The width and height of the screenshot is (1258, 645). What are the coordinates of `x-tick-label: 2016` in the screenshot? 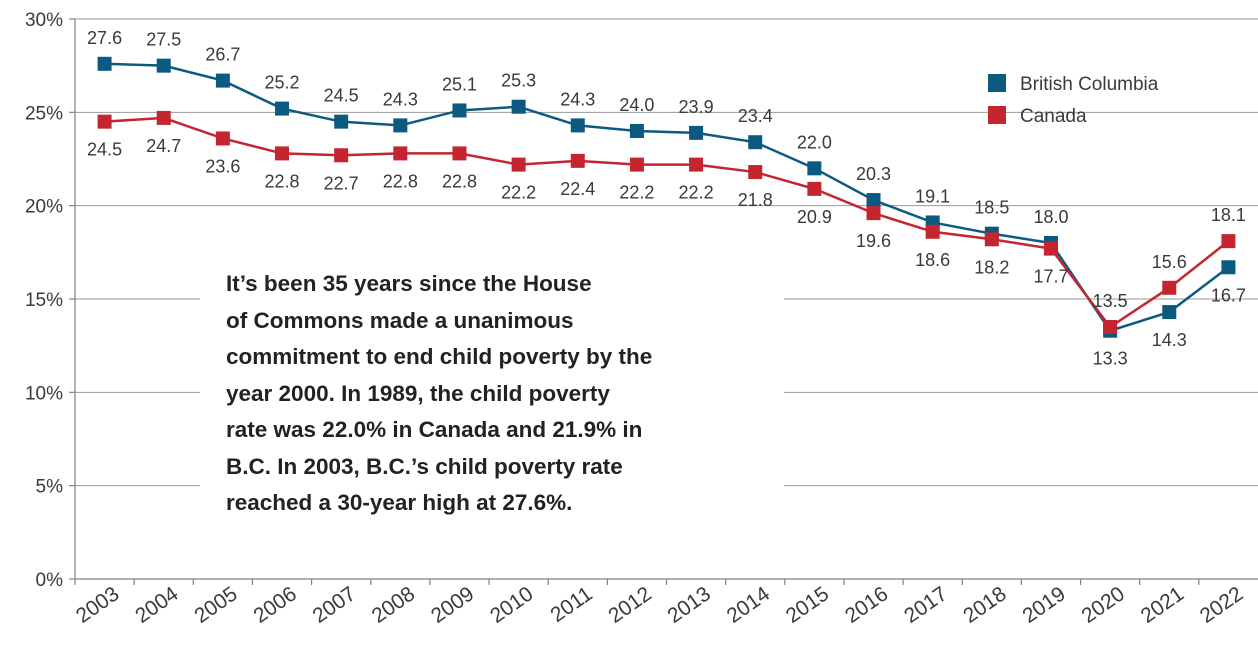 It's located at (866, 605).